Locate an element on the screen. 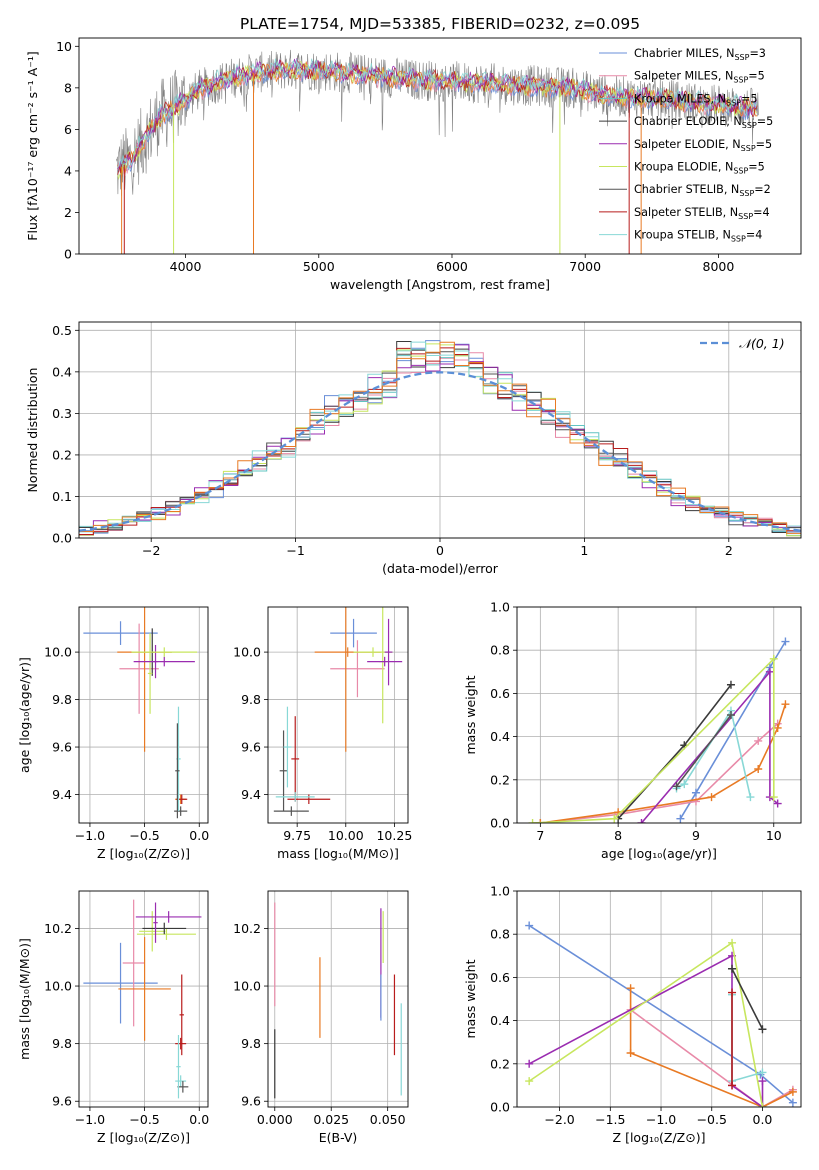  residual-histogram-orange is located at coordinates (440, 437).